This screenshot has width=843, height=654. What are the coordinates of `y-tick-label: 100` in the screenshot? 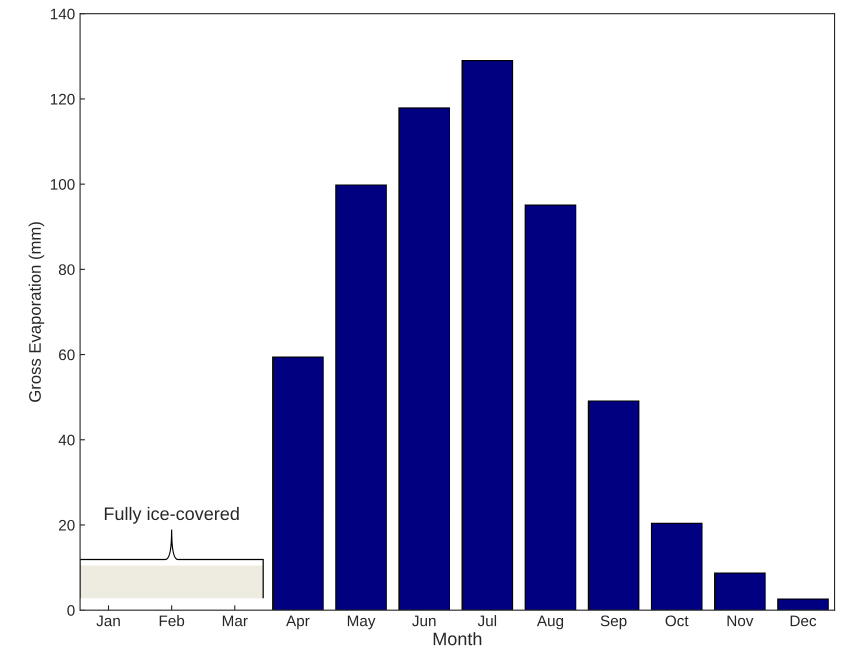 It's located at (62, 184).